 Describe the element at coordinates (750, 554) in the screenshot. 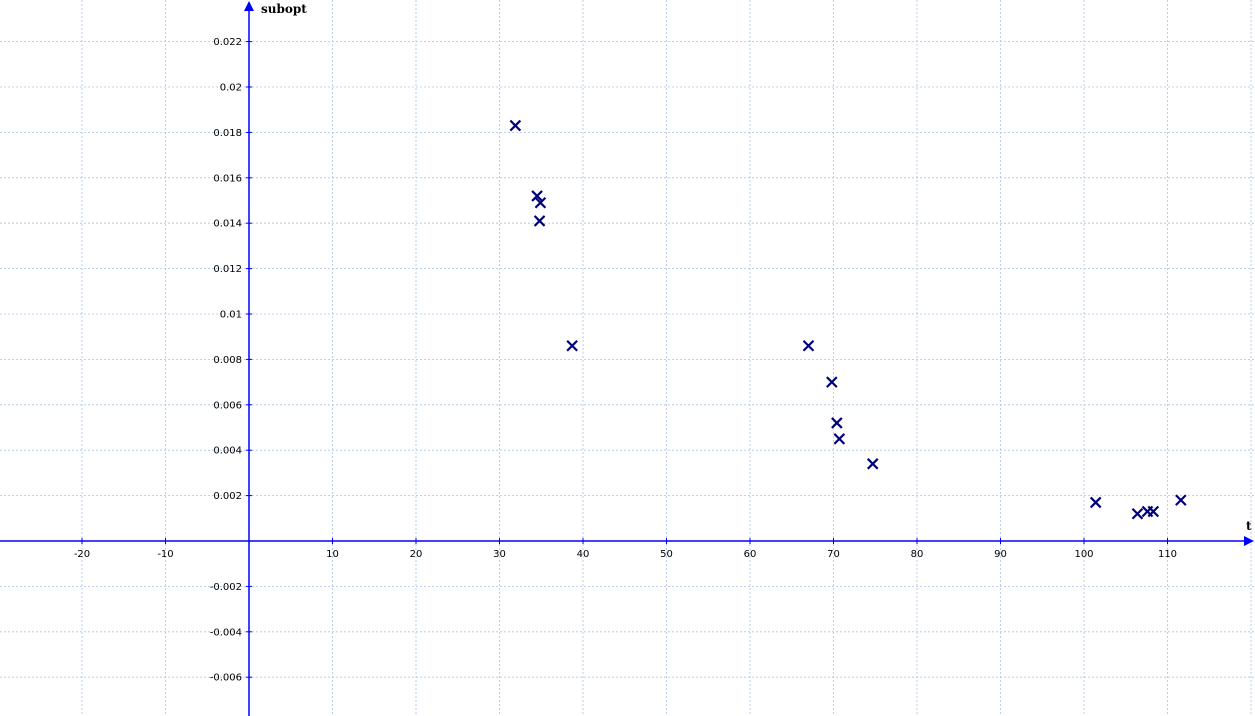

I see `x-tick-label: 60` at that location.